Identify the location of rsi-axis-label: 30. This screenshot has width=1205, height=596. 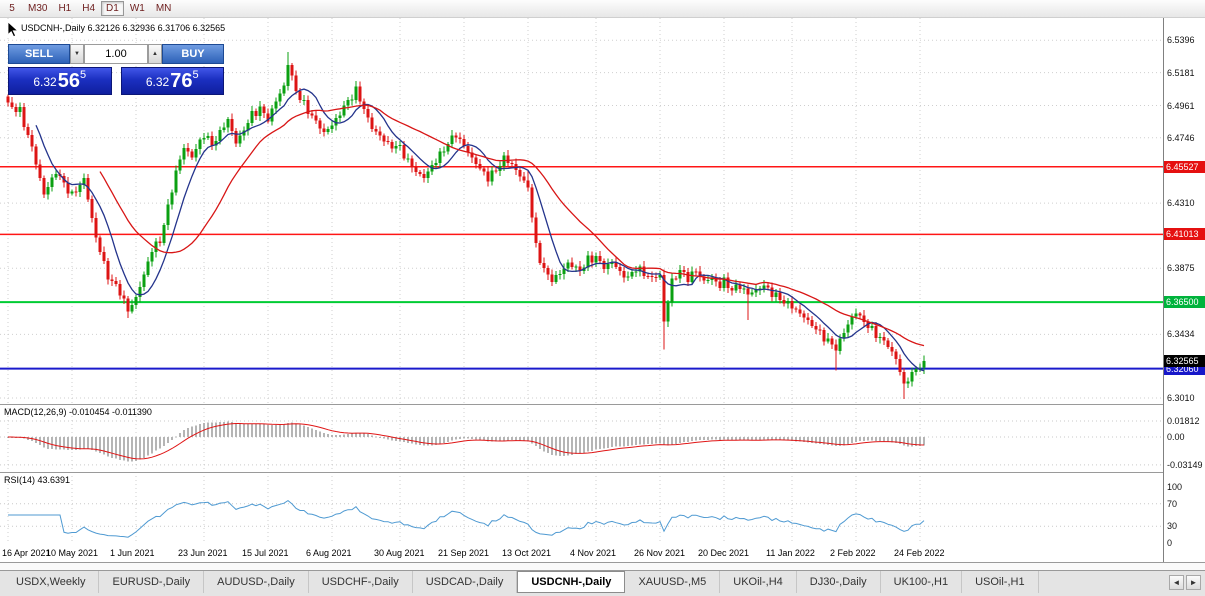
(1172, 526).